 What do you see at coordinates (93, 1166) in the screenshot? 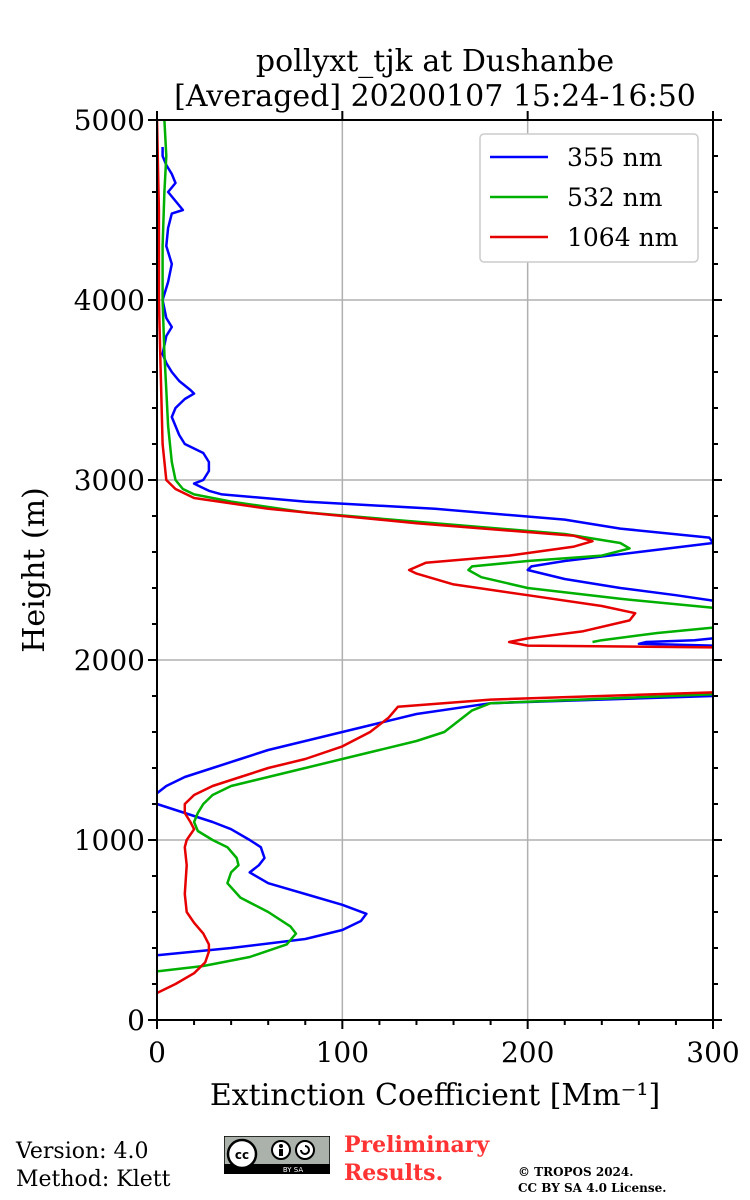
I see `footer-info: Version: 4.0 Method: Klett` at bounding box center [93, 1166].